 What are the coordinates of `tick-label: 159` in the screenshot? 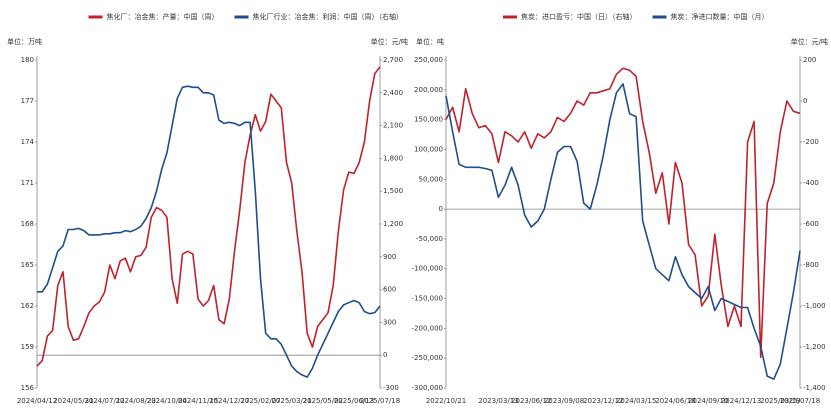 It's located at (27, 347).